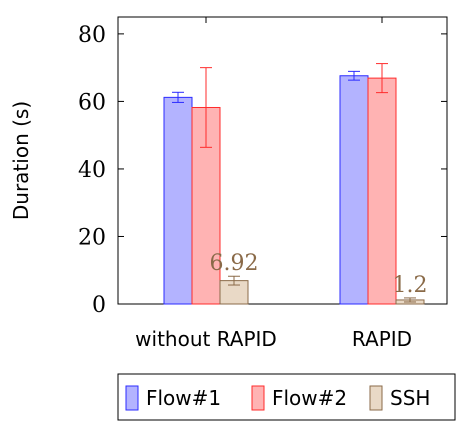 The width and height of the screenshot is (463, 423). What do you see at coordinates (206, 339) in the screenshot?
I see `x-tick-label: without RAPID` at bounding box center [206, 339].